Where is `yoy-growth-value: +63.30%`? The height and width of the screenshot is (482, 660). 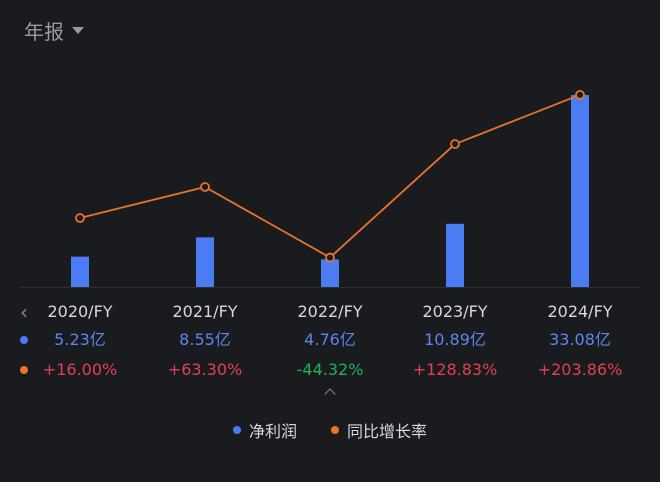
yoy-growth-value: +63.30% is located at coordinates (205, 369).